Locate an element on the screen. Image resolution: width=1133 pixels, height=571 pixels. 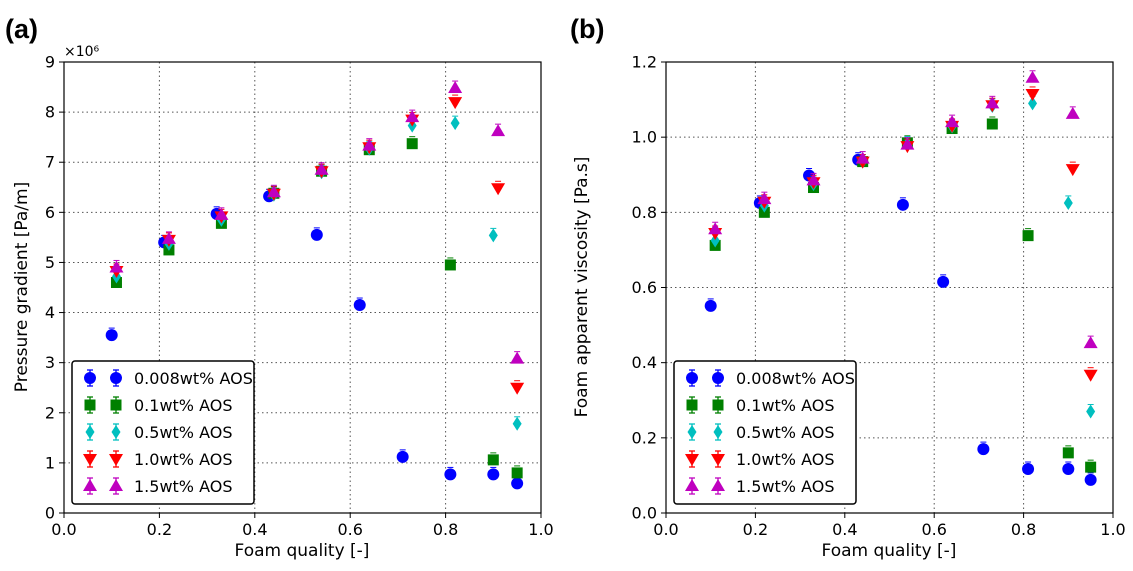
y-tick-label: 6 is located at coordinates (50, 212).